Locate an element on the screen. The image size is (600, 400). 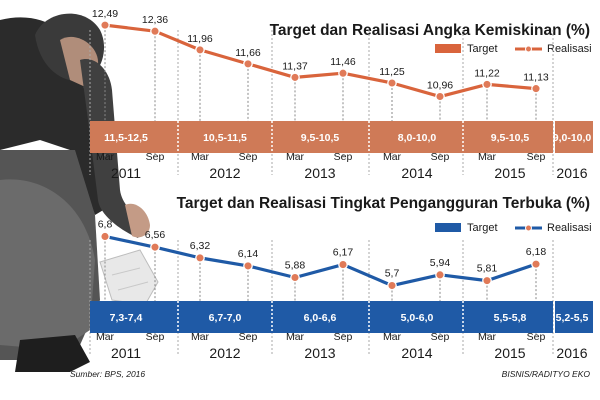
poverty-target-label-2015: 9,5-10,5 is located at coordinates (510, 138).